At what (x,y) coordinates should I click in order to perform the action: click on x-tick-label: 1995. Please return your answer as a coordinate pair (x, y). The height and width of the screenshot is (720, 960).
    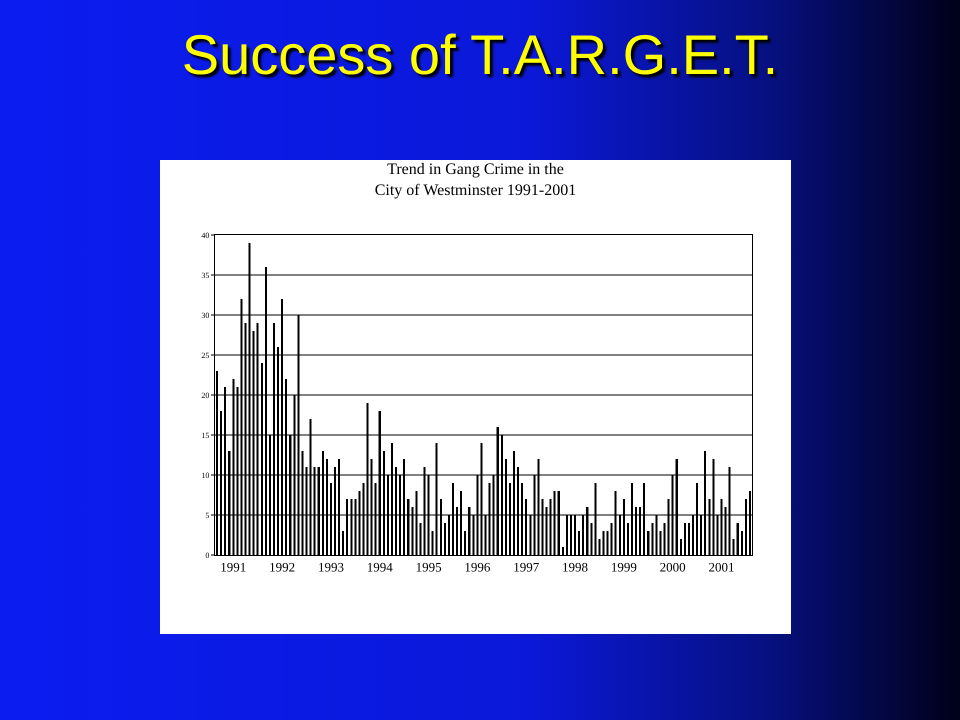
    Looking at the image, I should click on (429, 567).